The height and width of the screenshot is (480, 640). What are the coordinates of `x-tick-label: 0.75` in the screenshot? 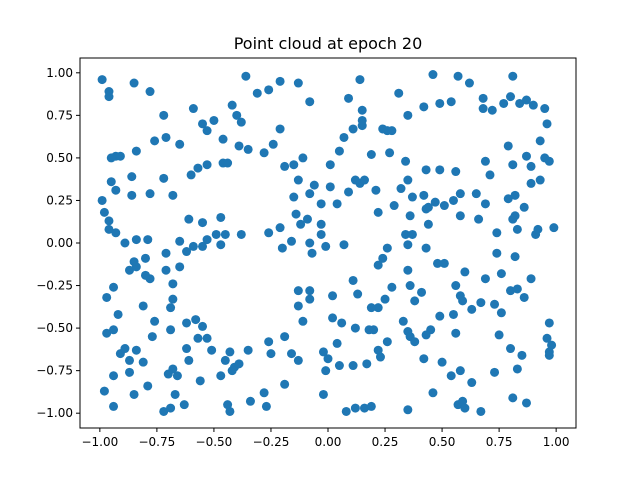 It's located at (499, 442).